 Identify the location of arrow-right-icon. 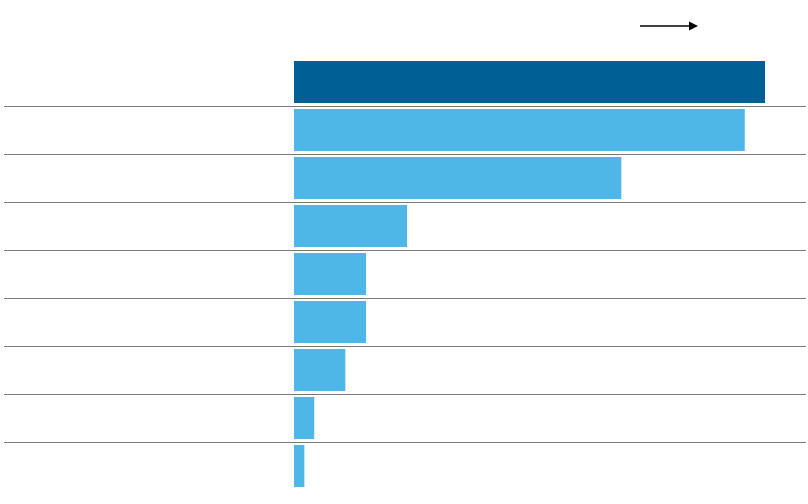
(669, 26).